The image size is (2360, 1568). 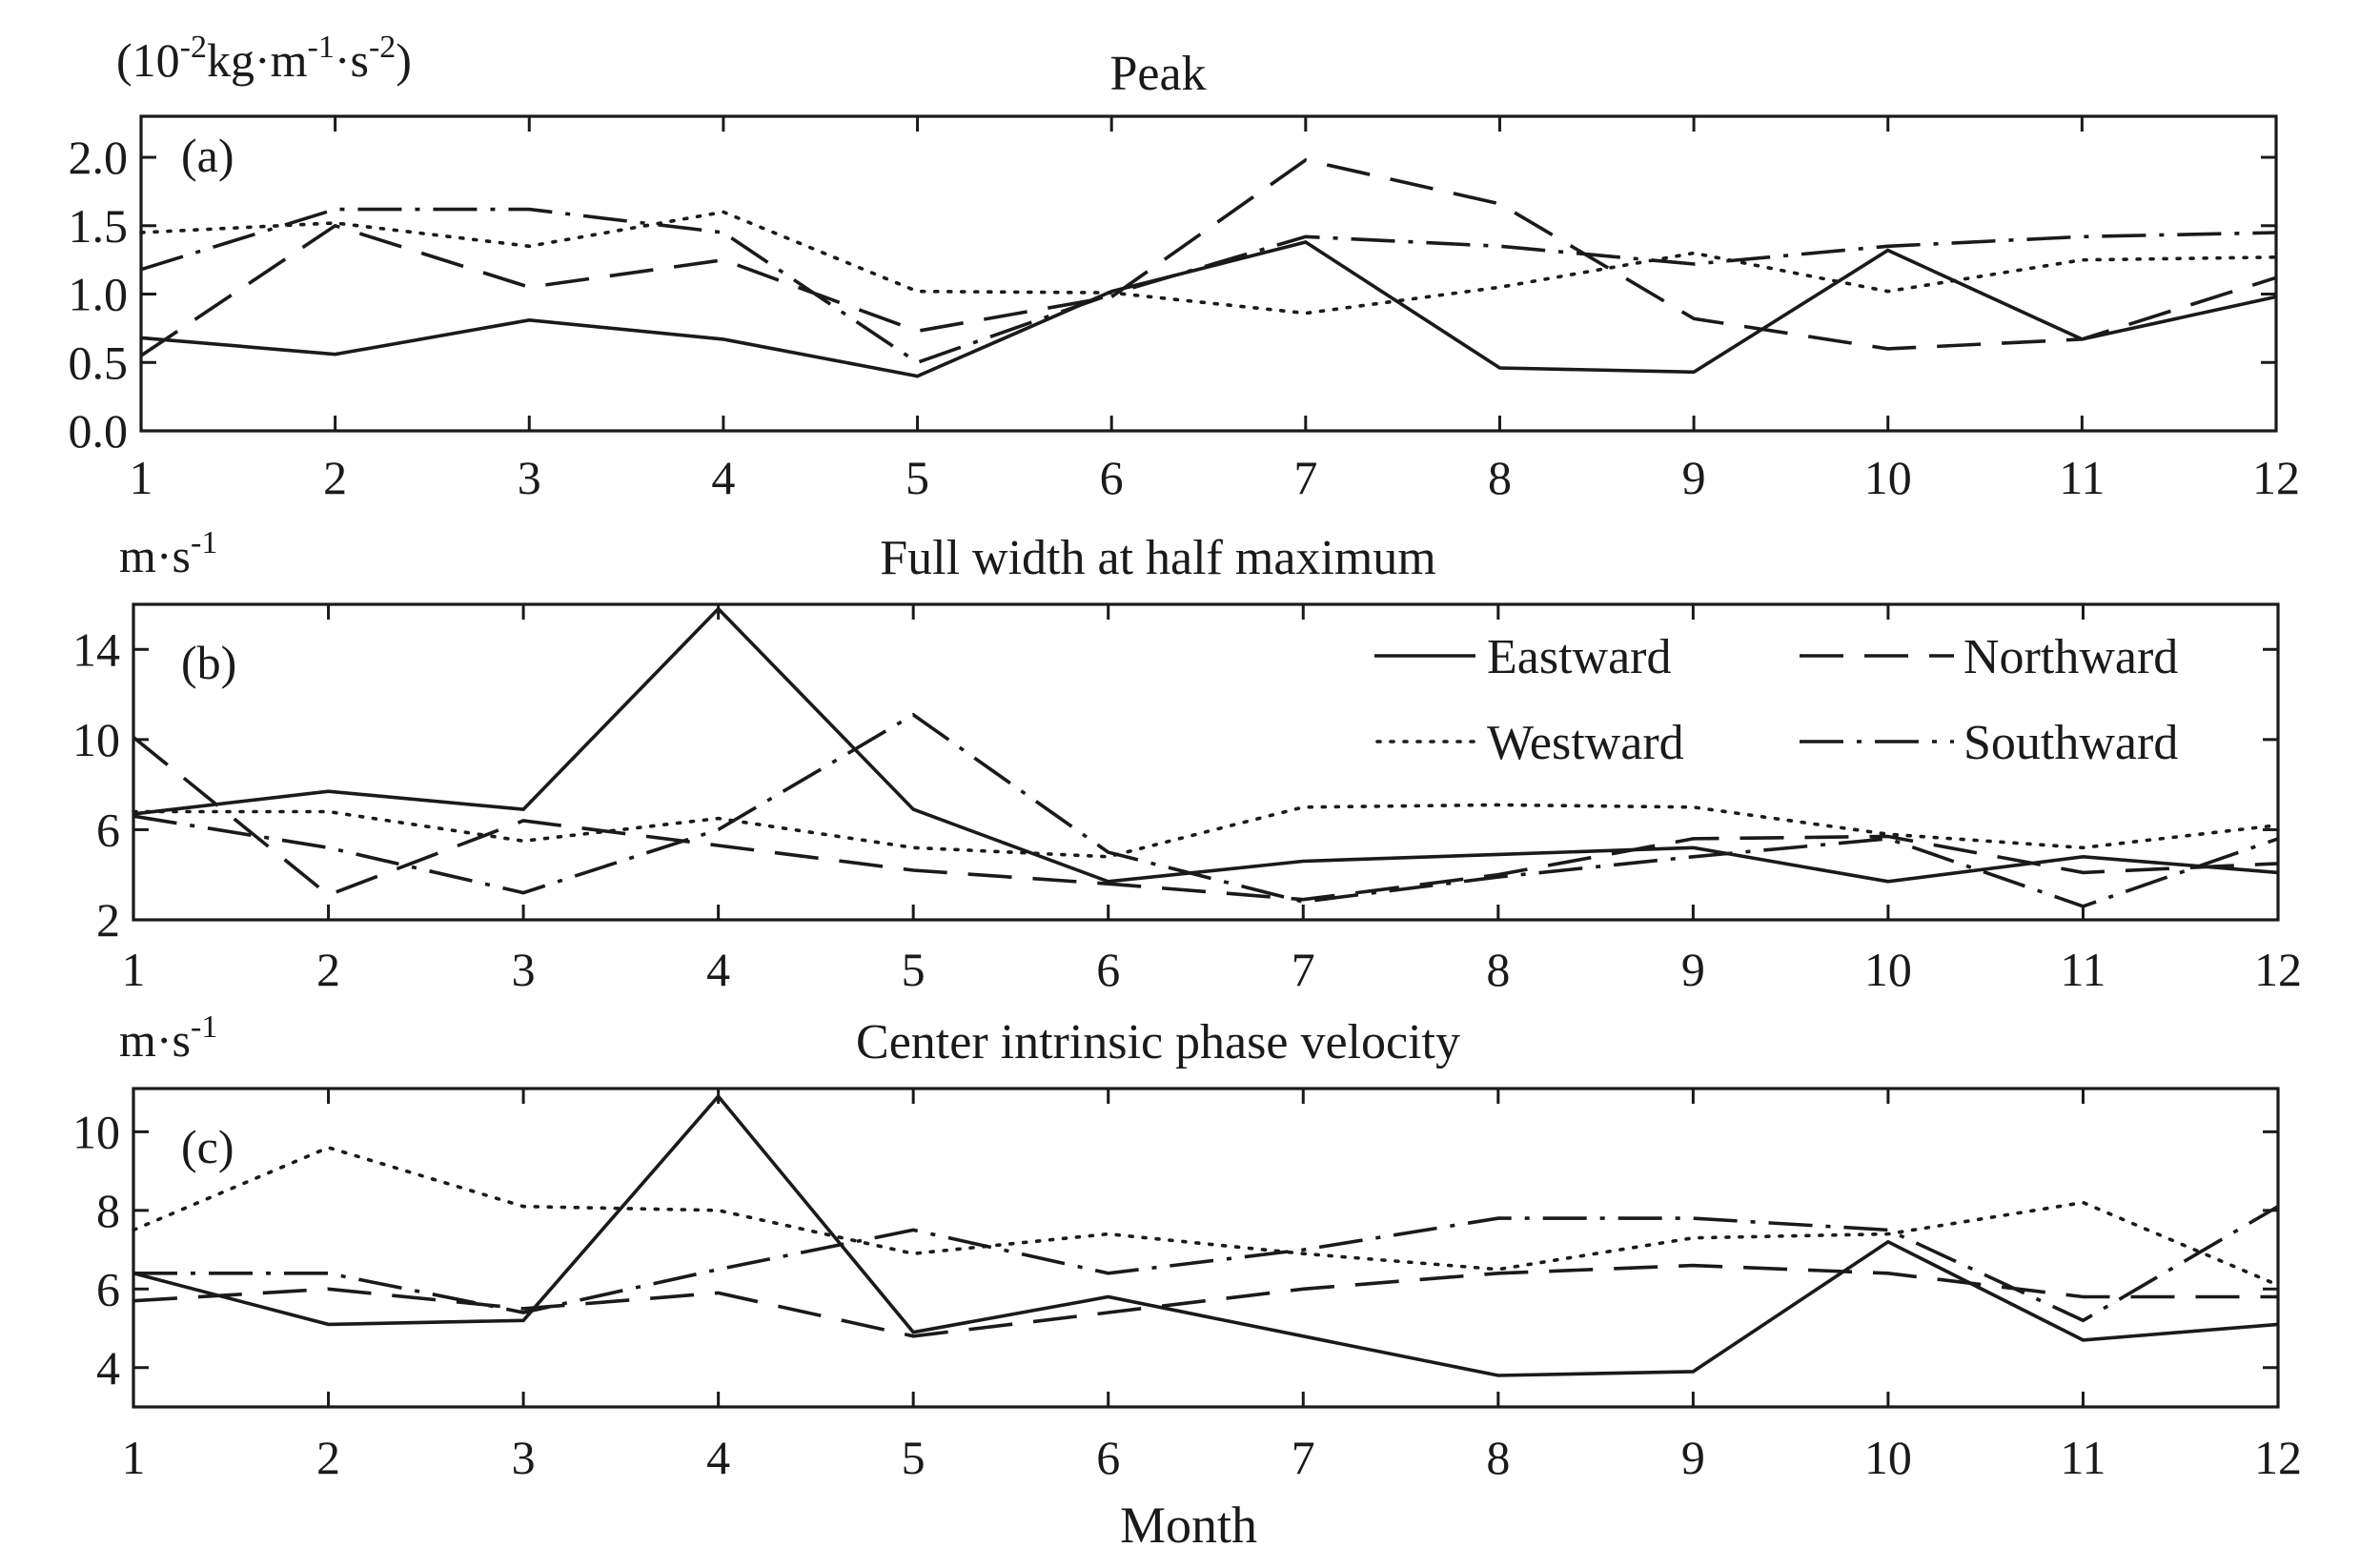 I want to click on panel-c-xtick-label: 1, so click(x=134, y=1457).